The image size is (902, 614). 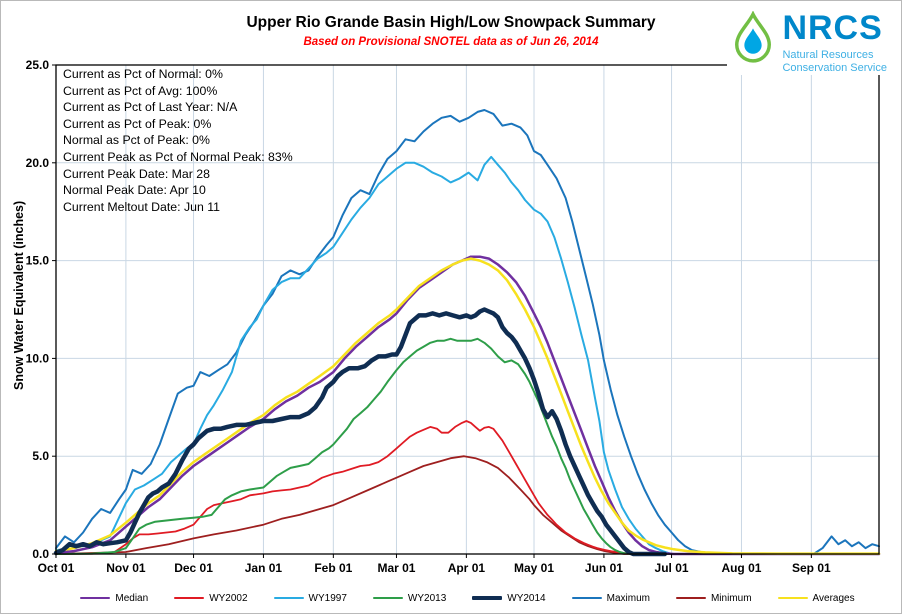 I want to click on x-tick-label: Dec 01, so click(x=193, y=568).